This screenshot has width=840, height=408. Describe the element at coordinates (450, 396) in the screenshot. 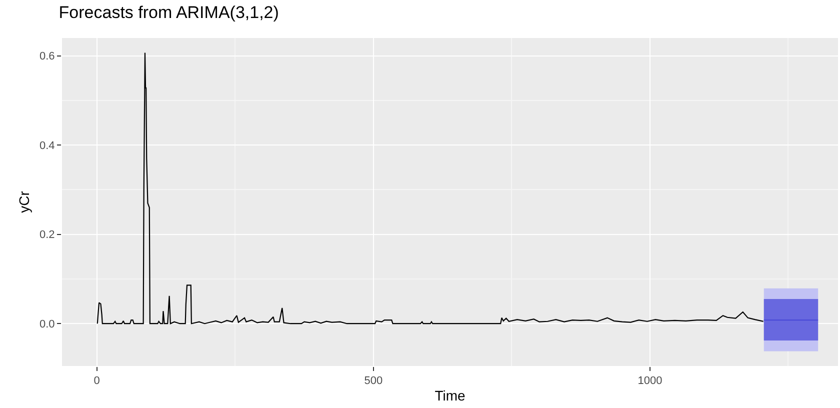

I see `x-axis-title: Time` at that location.